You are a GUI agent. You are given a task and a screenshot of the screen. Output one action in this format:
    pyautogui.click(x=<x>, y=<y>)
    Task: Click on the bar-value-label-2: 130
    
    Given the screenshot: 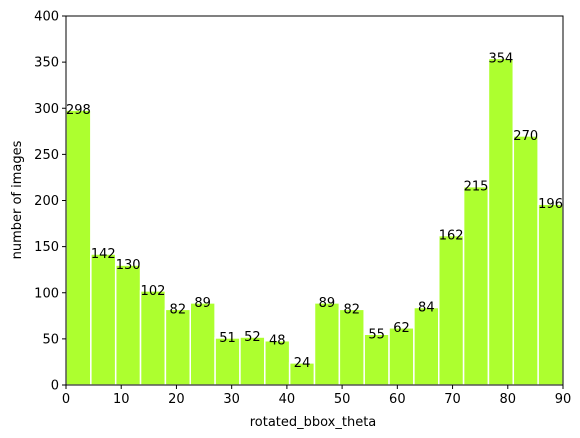 What is the action you would take?
    pyautogui.click(x=128, y=265)
    